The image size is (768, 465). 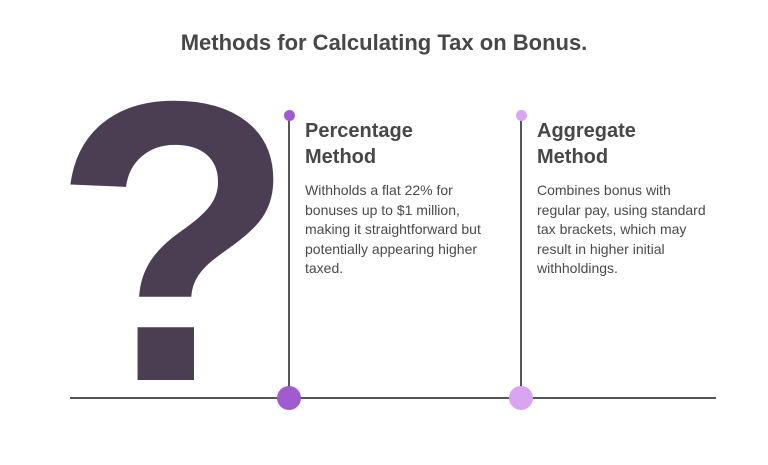 What do you see at coordinates (393, 398) in the screenshot?
I see `timeline-axis` at bounding box center [393, 398].